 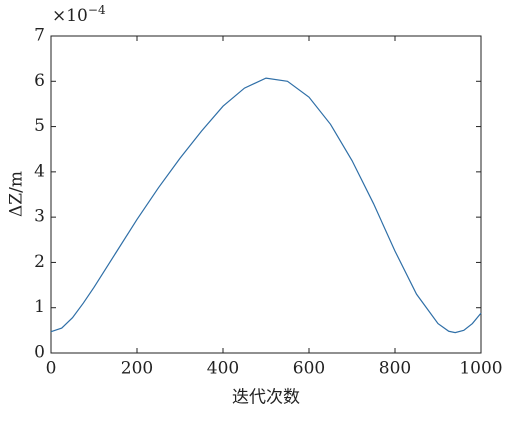 I want to click on y-multiplier: ×10⁻⁴, so click(x=79, y=14).